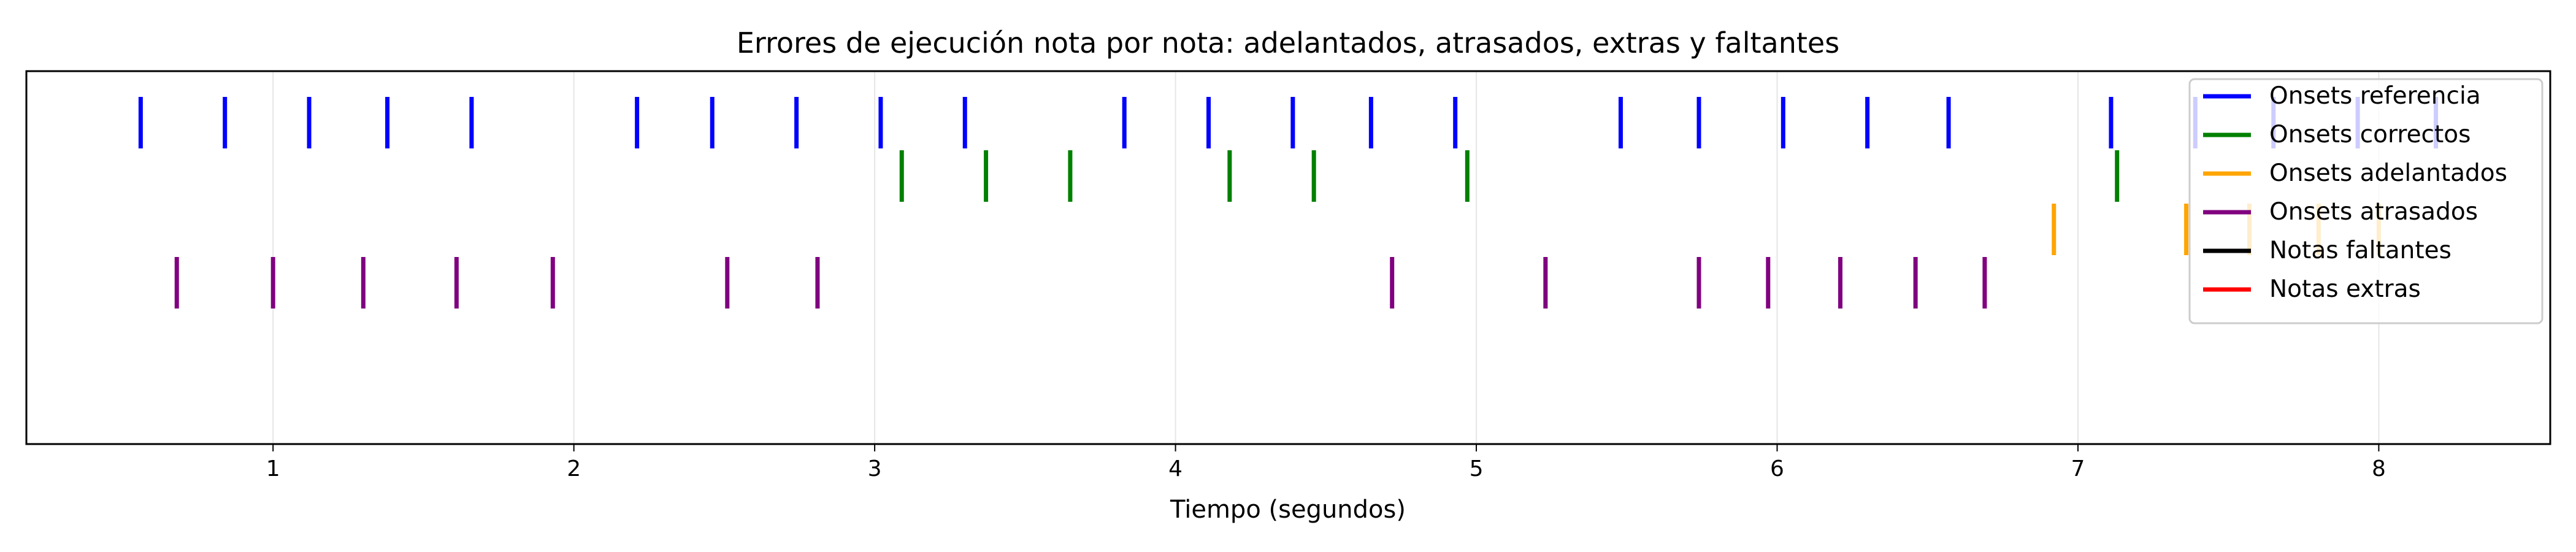 The image size is (2576, 552). What do you see at coordinates (1175, 468) in the screenshot?
I see `x-tick-label: 4` at bounding box center [1175, 468].